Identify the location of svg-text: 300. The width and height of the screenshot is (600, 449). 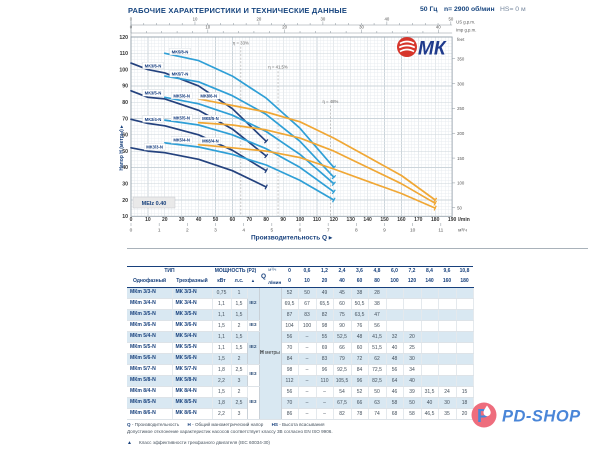
(461, 83).